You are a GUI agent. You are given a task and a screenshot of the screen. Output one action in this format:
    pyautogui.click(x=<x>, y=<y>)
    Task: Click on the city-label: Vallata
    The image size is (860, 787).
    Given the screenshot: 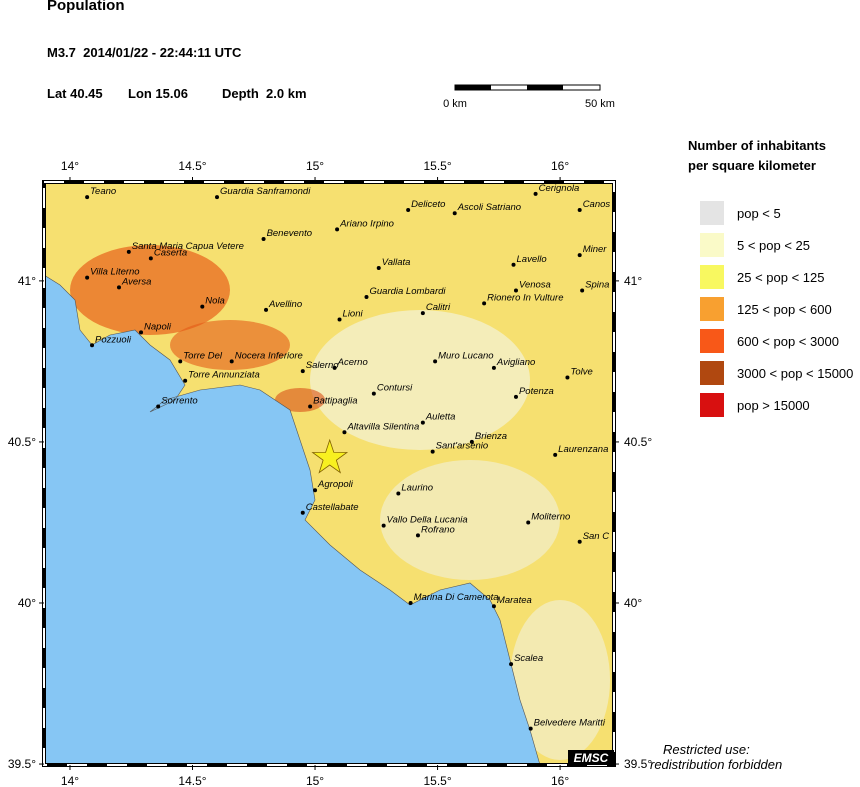 What is the action you would take?
    pyautogui.click(x=396, y=262)
    